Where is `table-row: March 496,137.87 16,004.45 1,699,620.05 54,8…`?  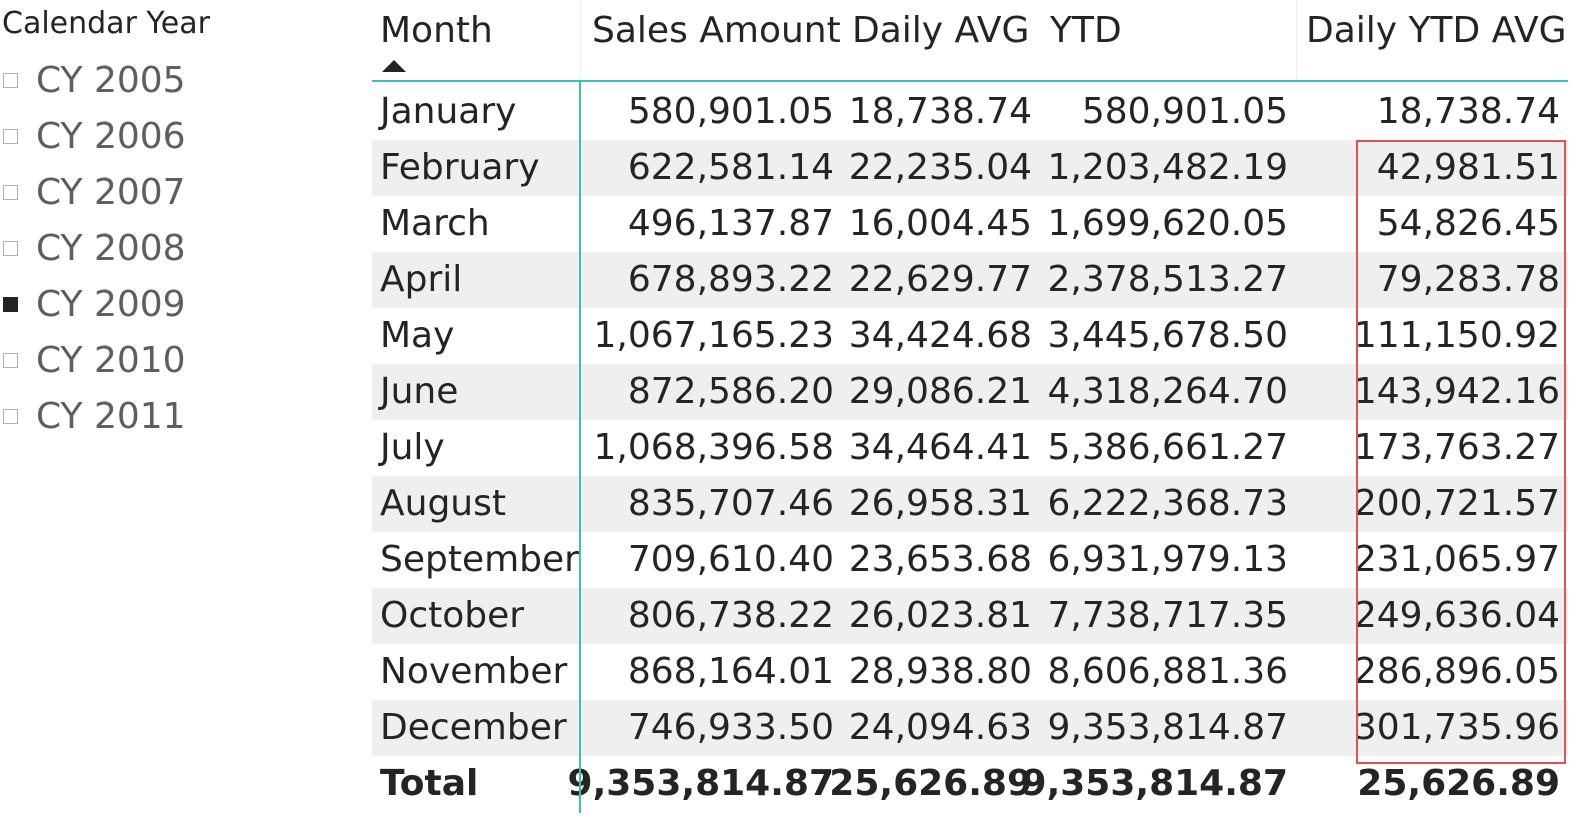 table-row: March 496,137.87 16,004.45 1,699,620.05 54,8… is located at coordinates (970, 224).